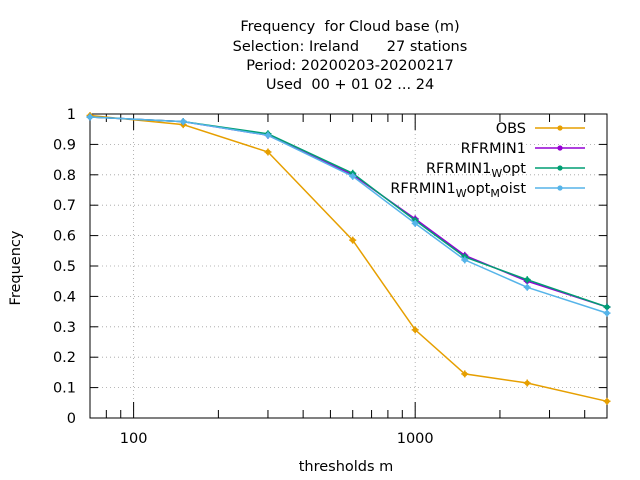 The image size is (640, 480). I want to click on y-tick-label: 0.5, so click(64, 267).